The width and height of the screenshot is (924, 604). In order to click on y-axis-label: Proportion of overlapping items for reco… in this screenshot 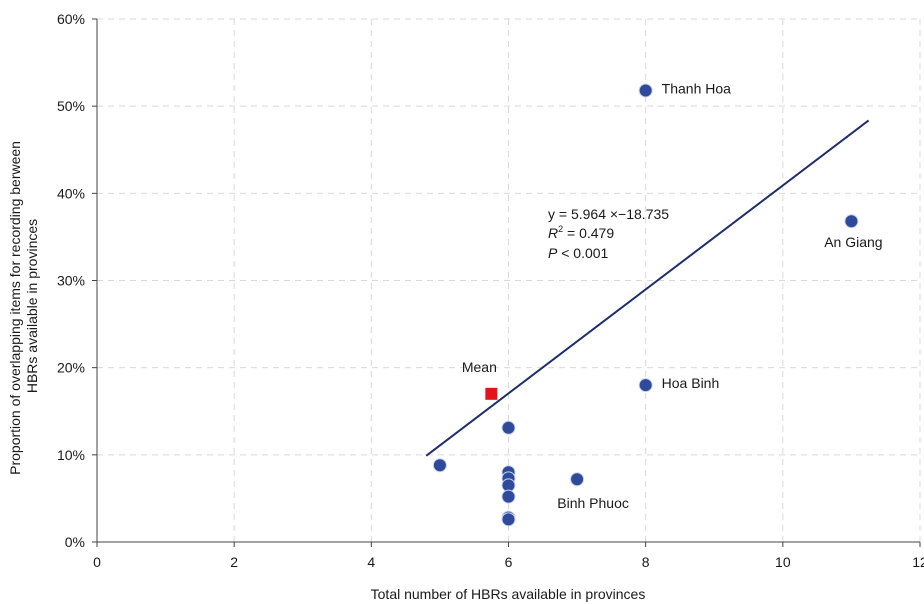, I will do `click(23, 306)`.